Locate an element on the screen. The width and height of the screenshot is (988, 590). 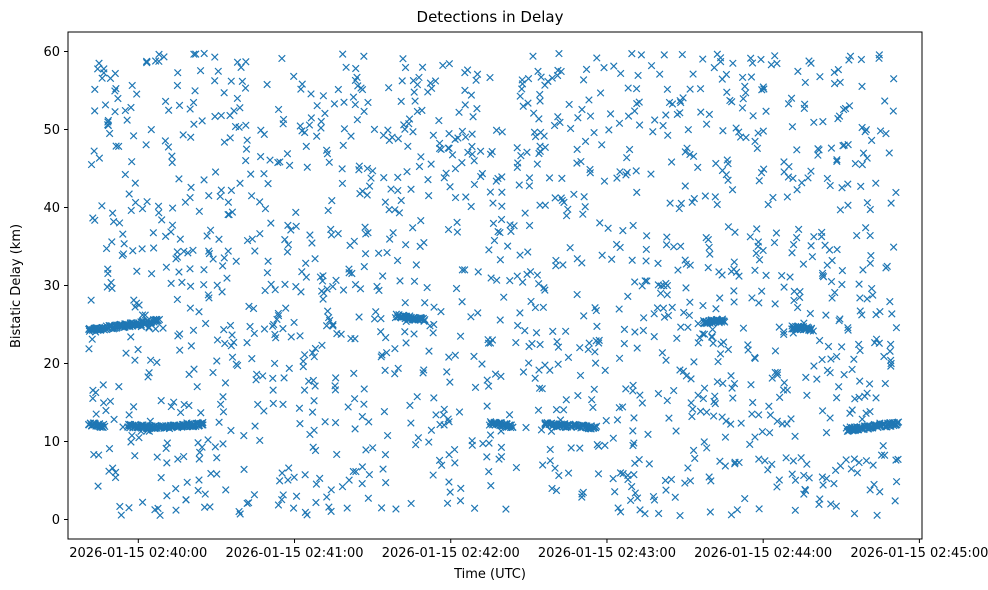
y-tick-label: 20 is located at coordinates (51, 364).